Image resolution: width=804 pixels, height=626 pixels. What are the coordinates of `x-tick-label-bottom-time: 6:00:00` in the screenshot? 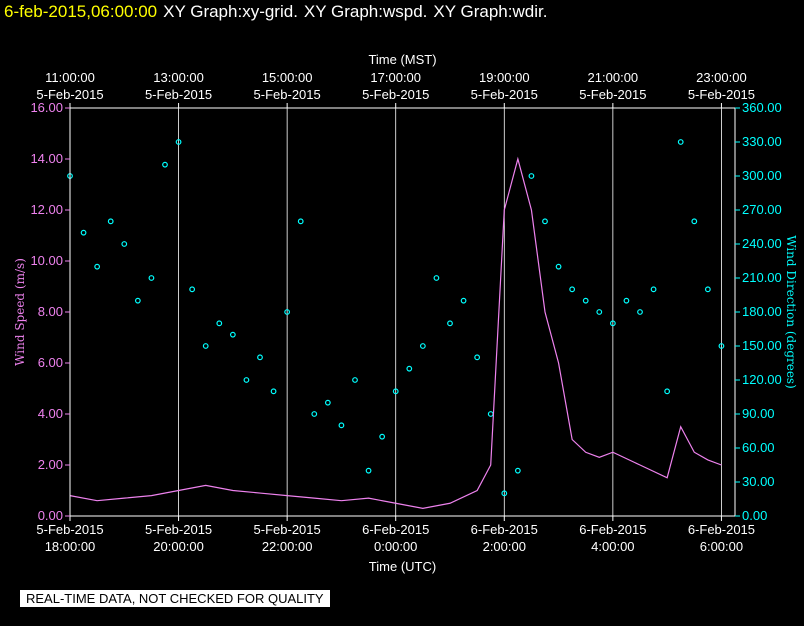 It's located at (721, 546).